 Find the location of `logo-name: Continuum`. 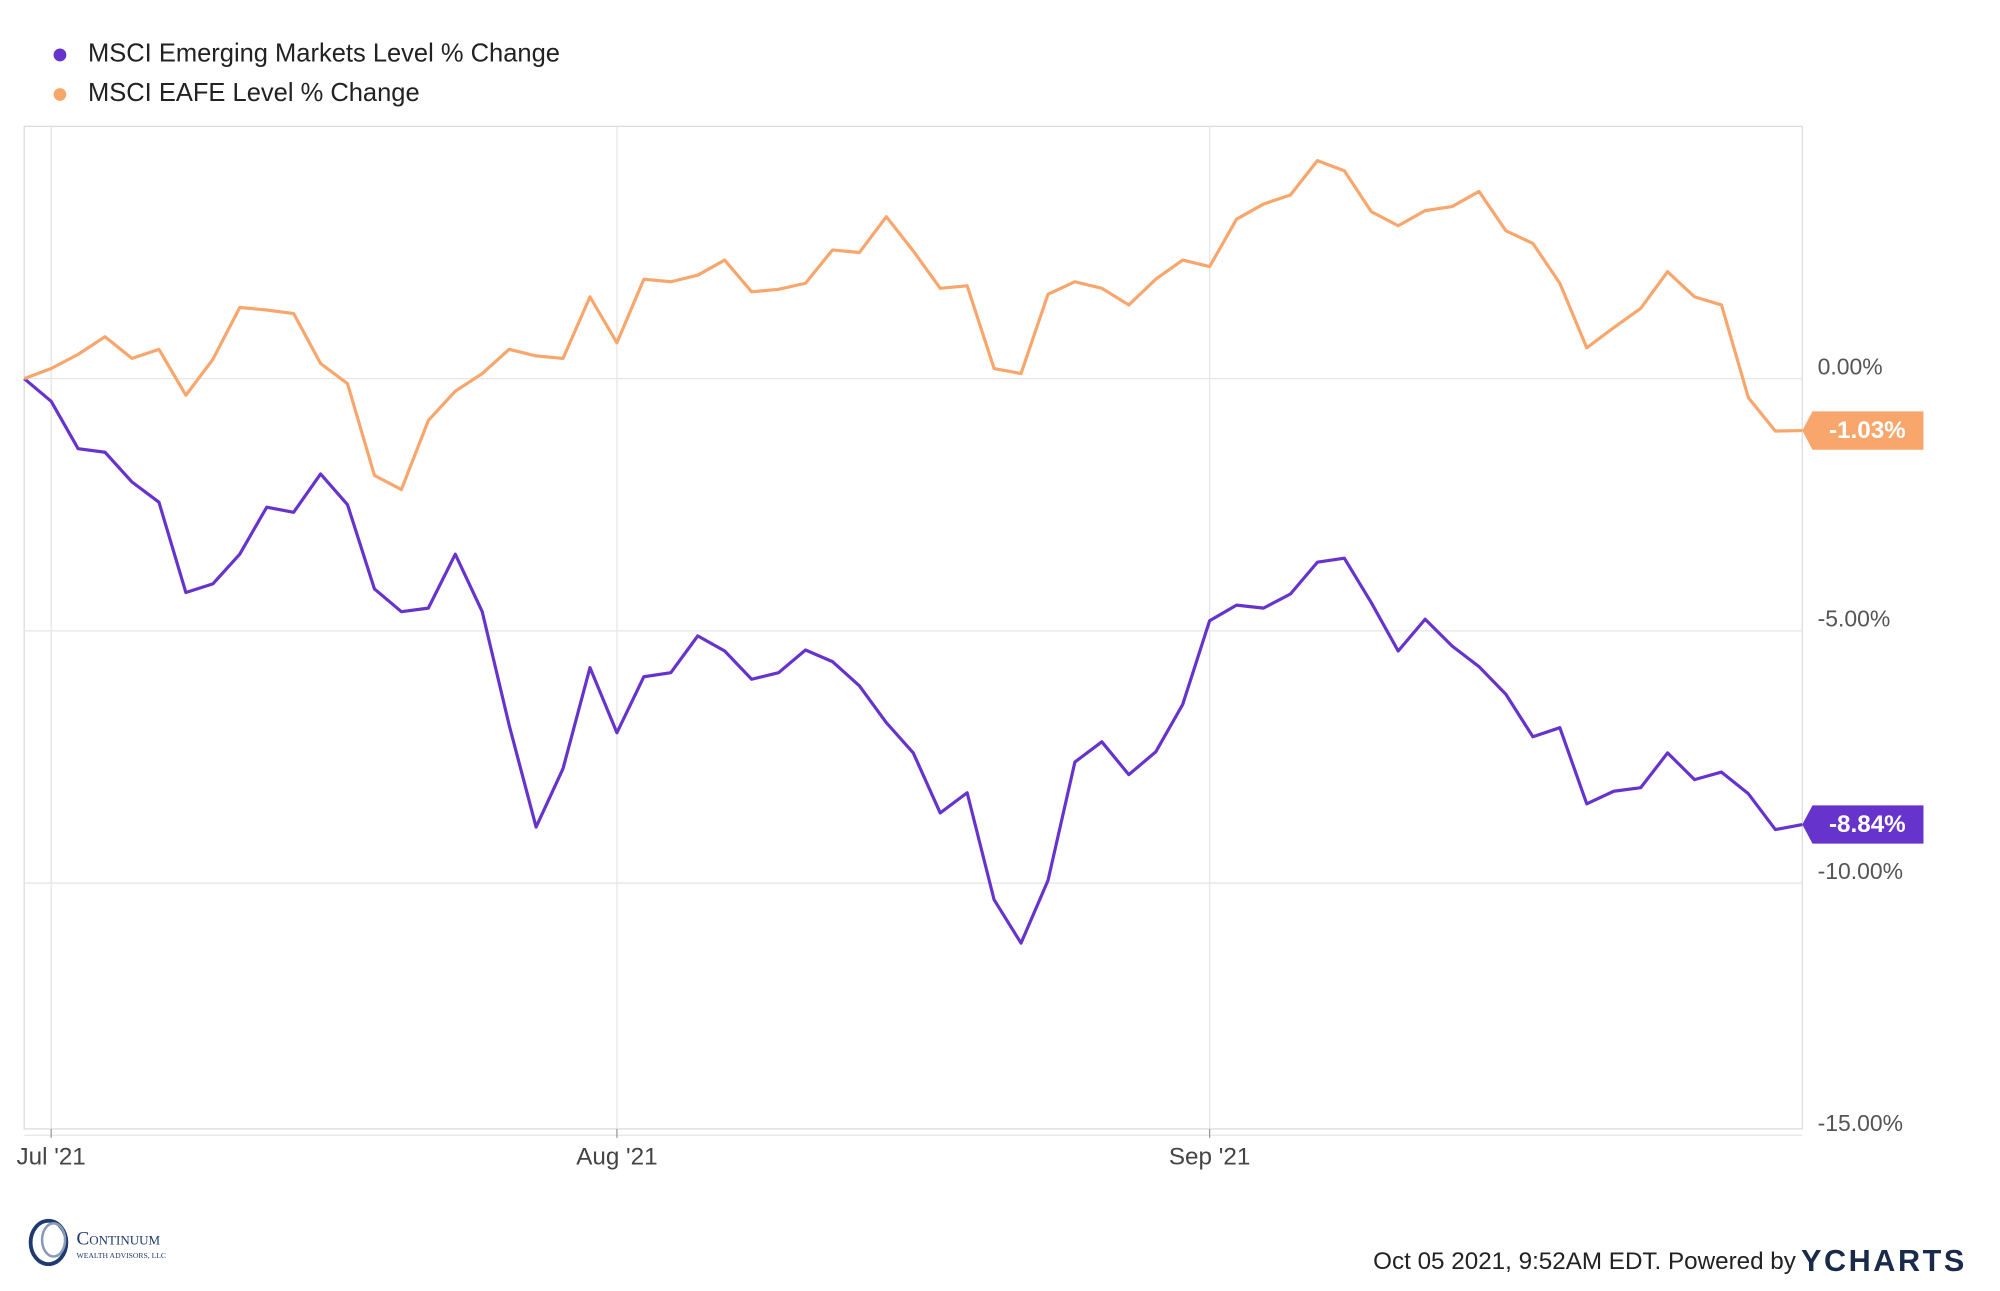

logo-name: Continuum is located at coordinates (119, 1238).